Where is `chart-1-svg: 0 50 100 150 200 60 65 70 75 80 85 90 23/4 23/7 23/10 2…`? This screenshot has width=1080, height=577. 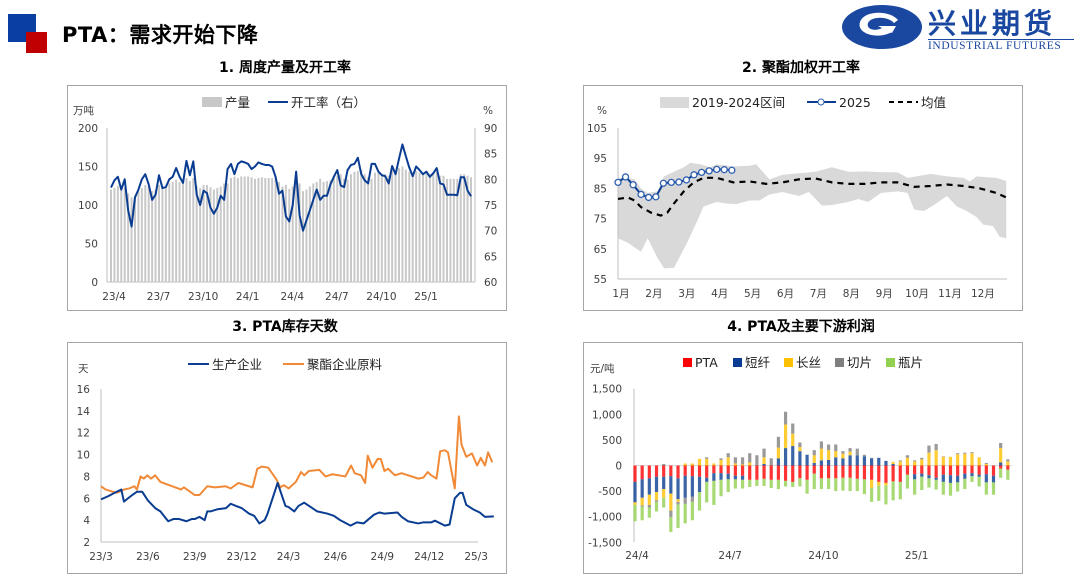
chart-1-svg: 0 50 100 150 200 60 65 70 75 80 85 90 23/4 23/7 23/10 2… is located at coordinates (285, 199).